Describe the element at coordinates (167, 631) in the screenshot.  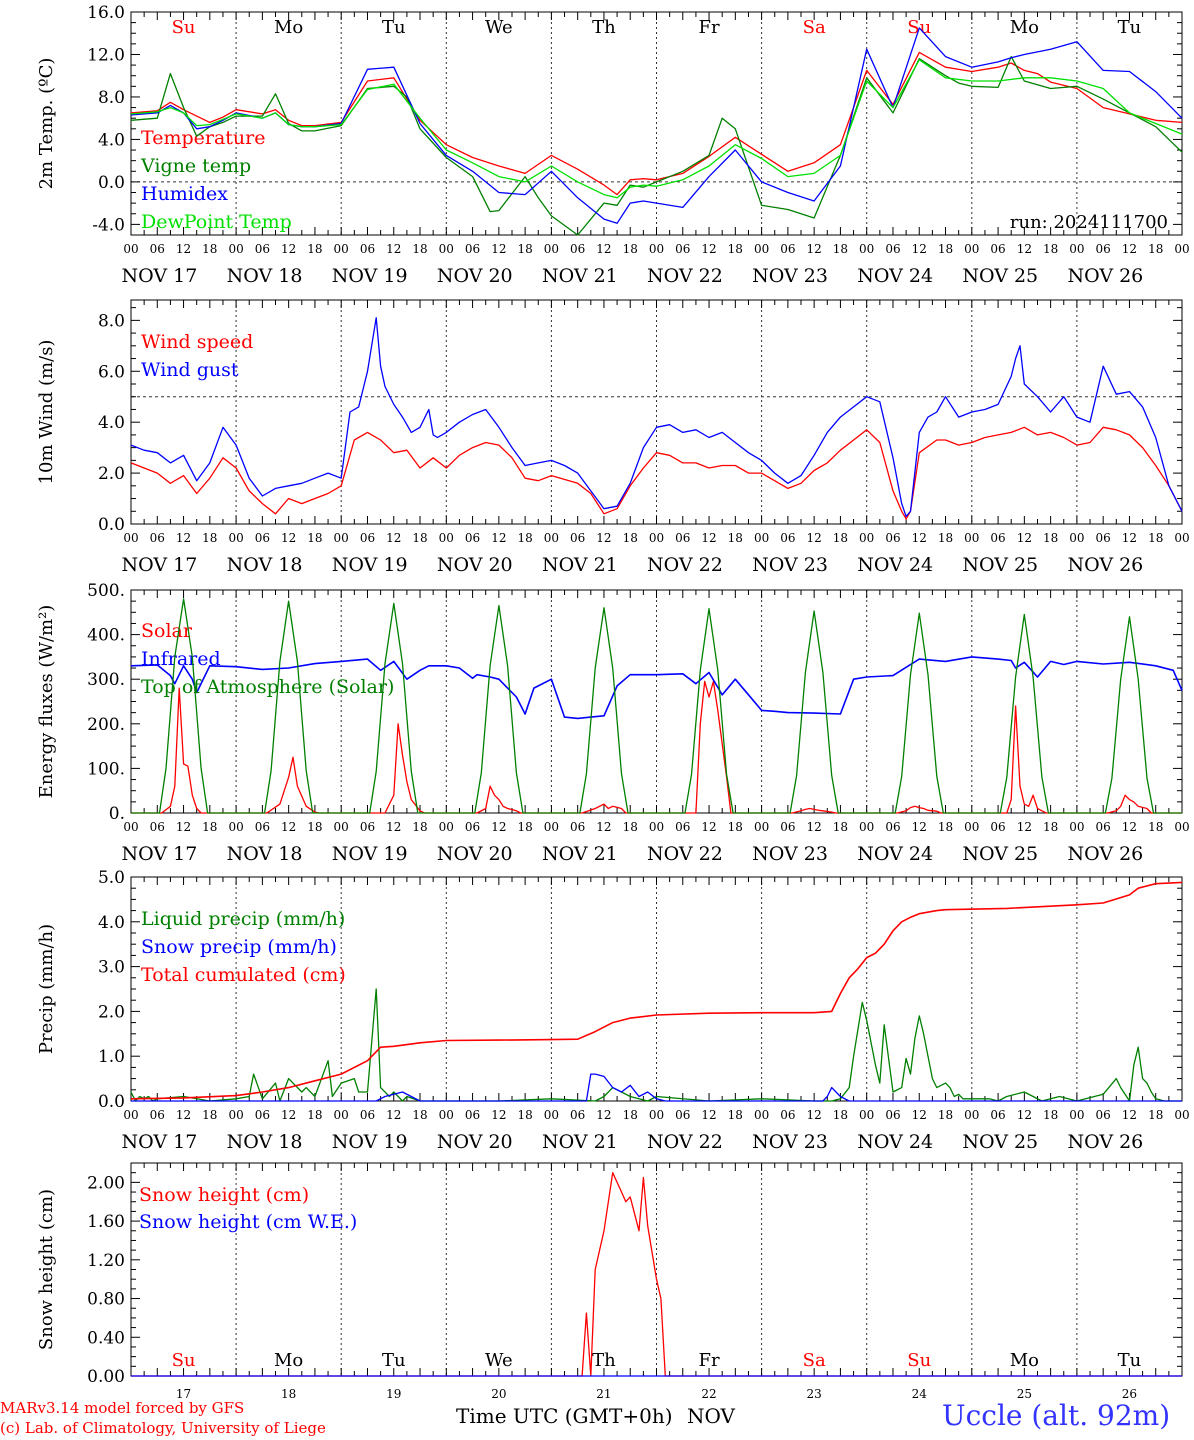
I see `legend-entry: Solar` at that location.